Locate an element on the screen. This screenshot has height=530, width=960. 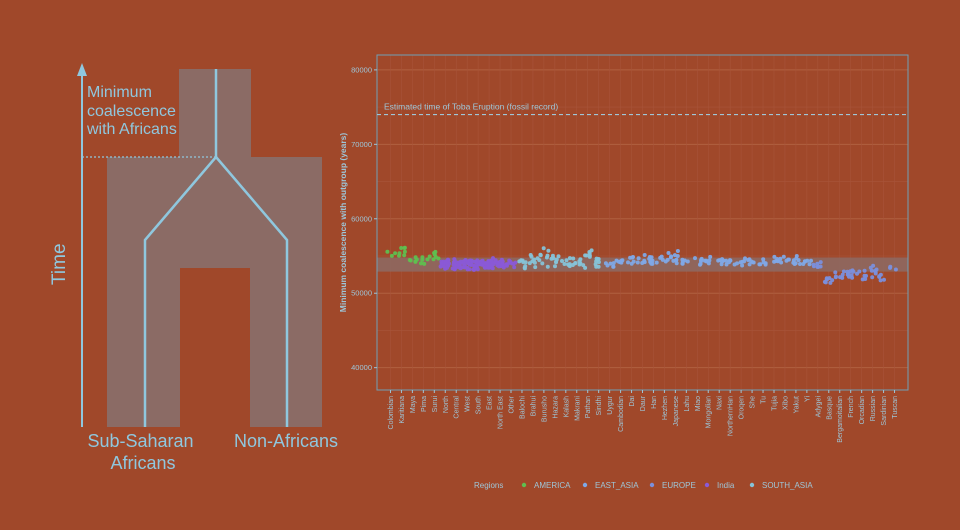
x-tick-label: Dai is located at coordinates (632, 401).